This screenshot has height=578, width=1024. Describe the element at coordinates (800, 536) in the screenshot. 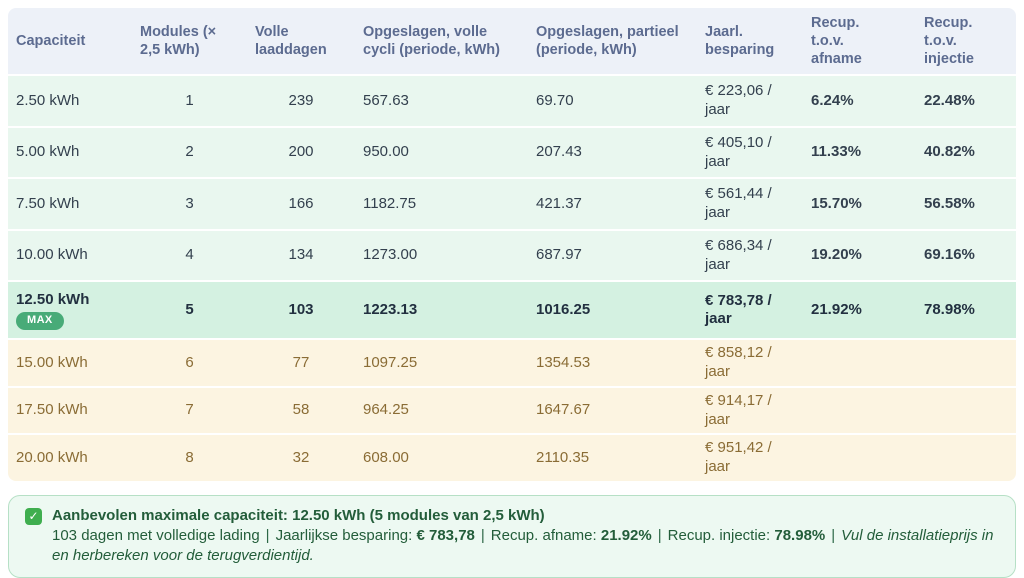

I see `recup-injectie-value: 78.98%` at that location.